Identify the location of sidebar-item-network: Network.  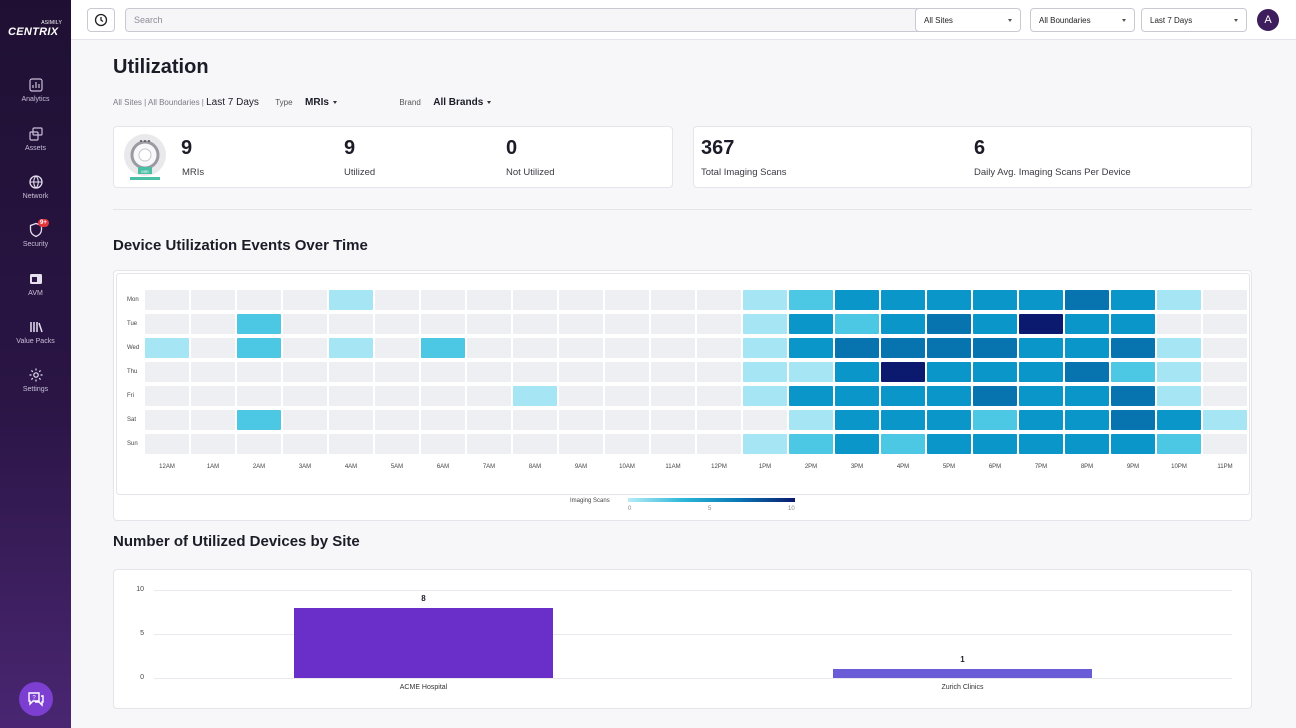
(35, 194).